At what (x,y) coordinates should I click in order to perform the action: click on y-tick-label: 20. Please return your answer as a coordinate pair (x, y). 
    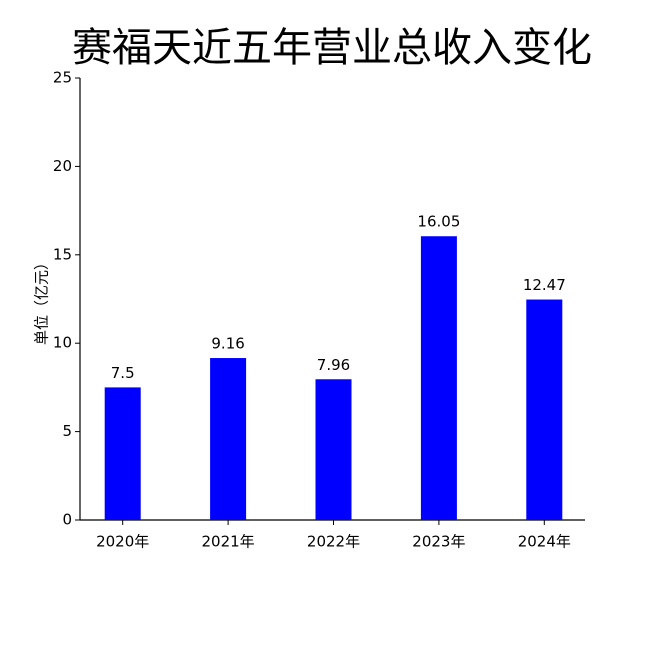
    Looking at the image, I should click on (62, 166).